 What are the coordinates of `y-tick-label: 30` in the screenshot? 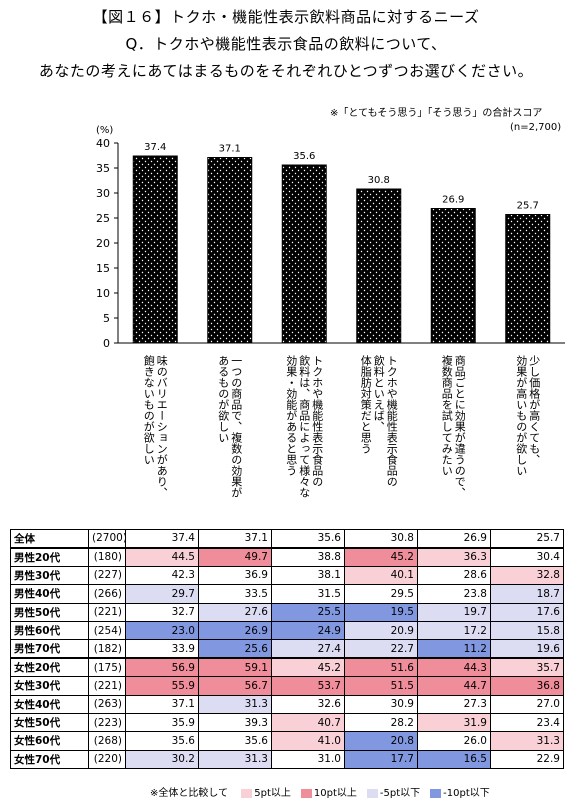 It's located at (103, 193).